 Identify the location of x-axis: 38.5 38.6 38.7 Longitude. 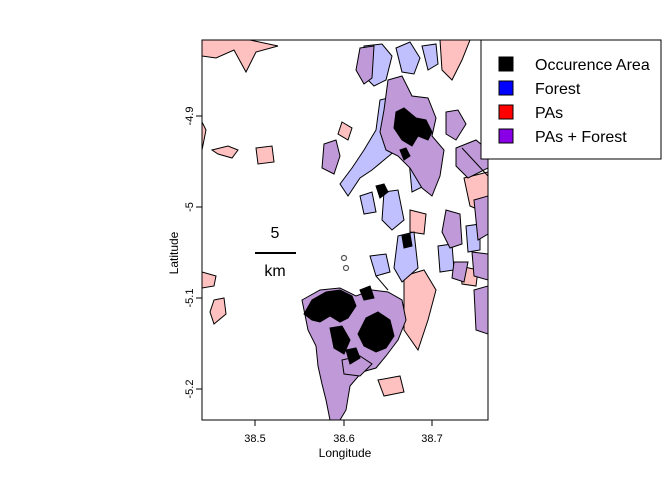
(343, 440).